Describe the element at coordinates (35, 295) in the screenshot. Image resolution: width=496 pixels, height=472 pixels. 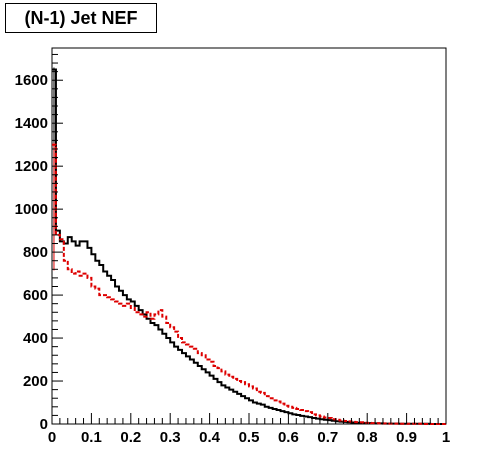
I see `y-tick-label: 600` at that location.